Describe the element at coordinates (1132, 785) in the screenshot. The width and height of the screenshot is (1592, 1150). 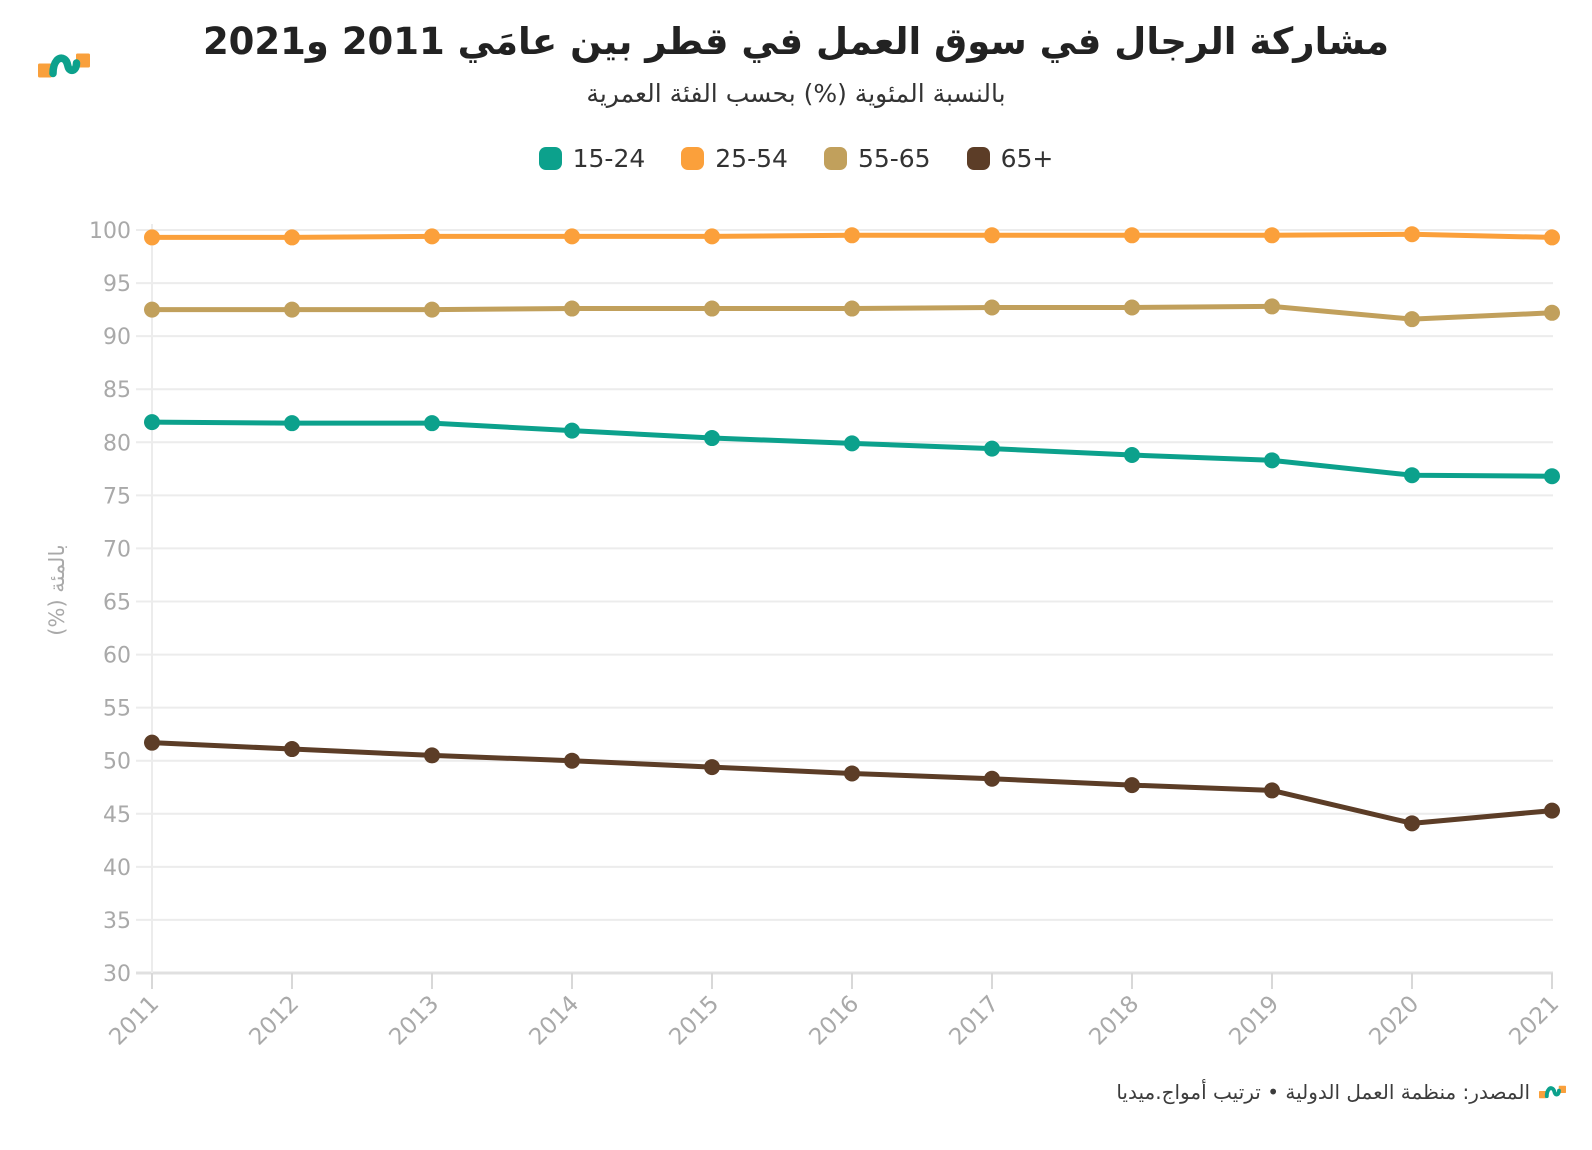
I see `data-point-65+-2018` at that location.